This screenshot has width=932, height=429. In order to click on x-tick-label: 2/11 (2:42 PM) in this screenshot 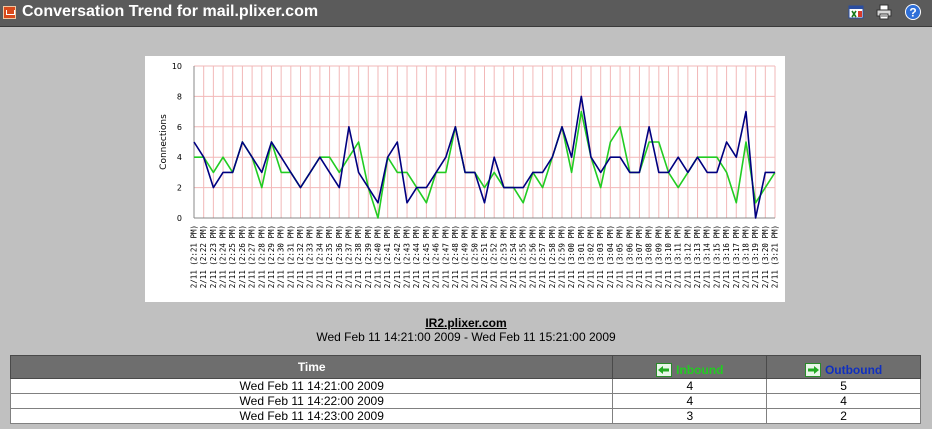, I will do `click(397, 256)`.